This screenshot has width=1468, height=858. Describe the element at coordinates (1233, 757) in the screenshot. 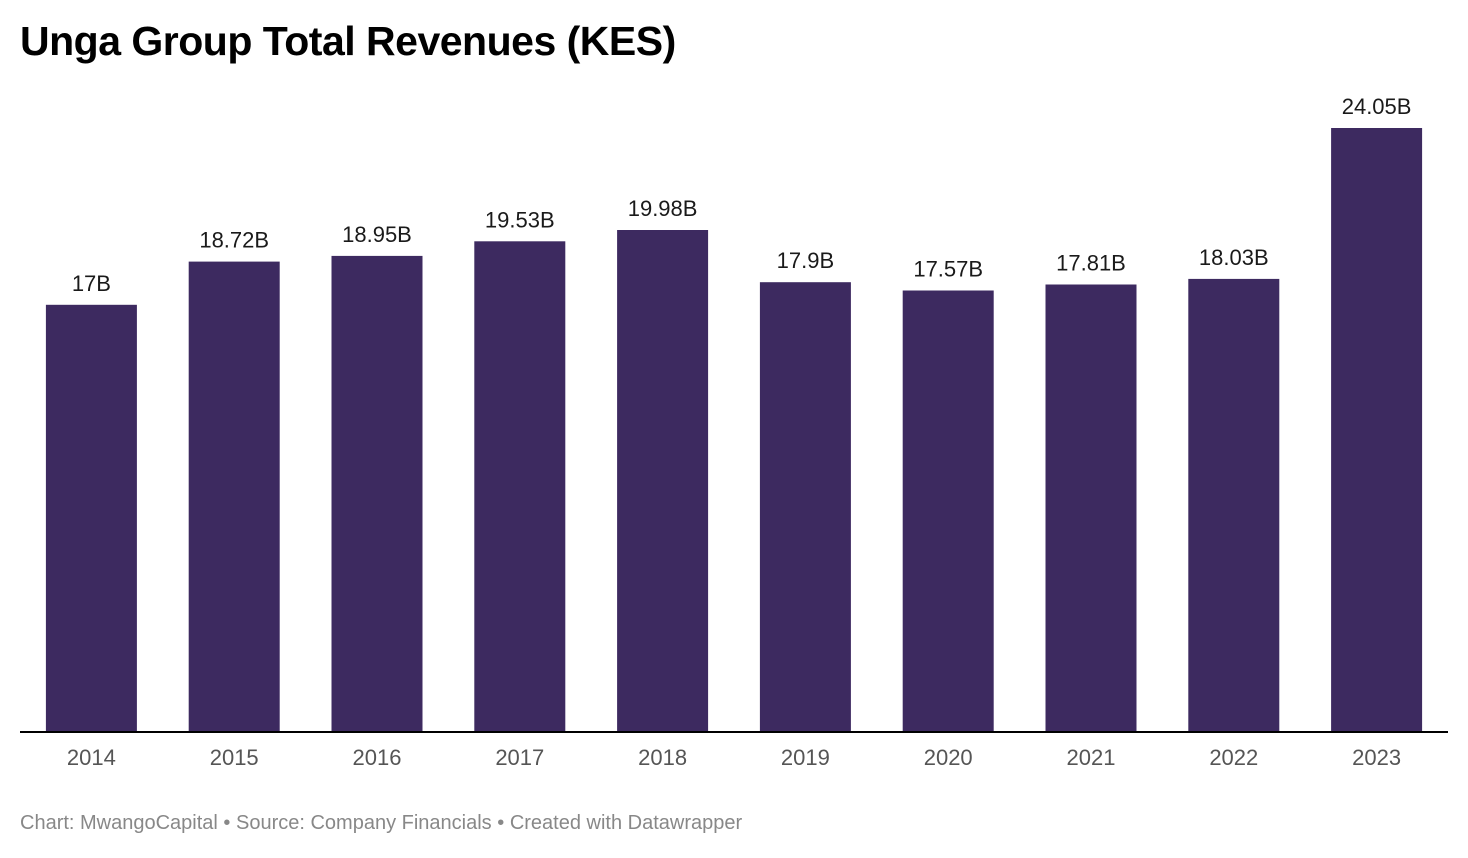

I see `x-tick-label-2022: 2022` at that location.